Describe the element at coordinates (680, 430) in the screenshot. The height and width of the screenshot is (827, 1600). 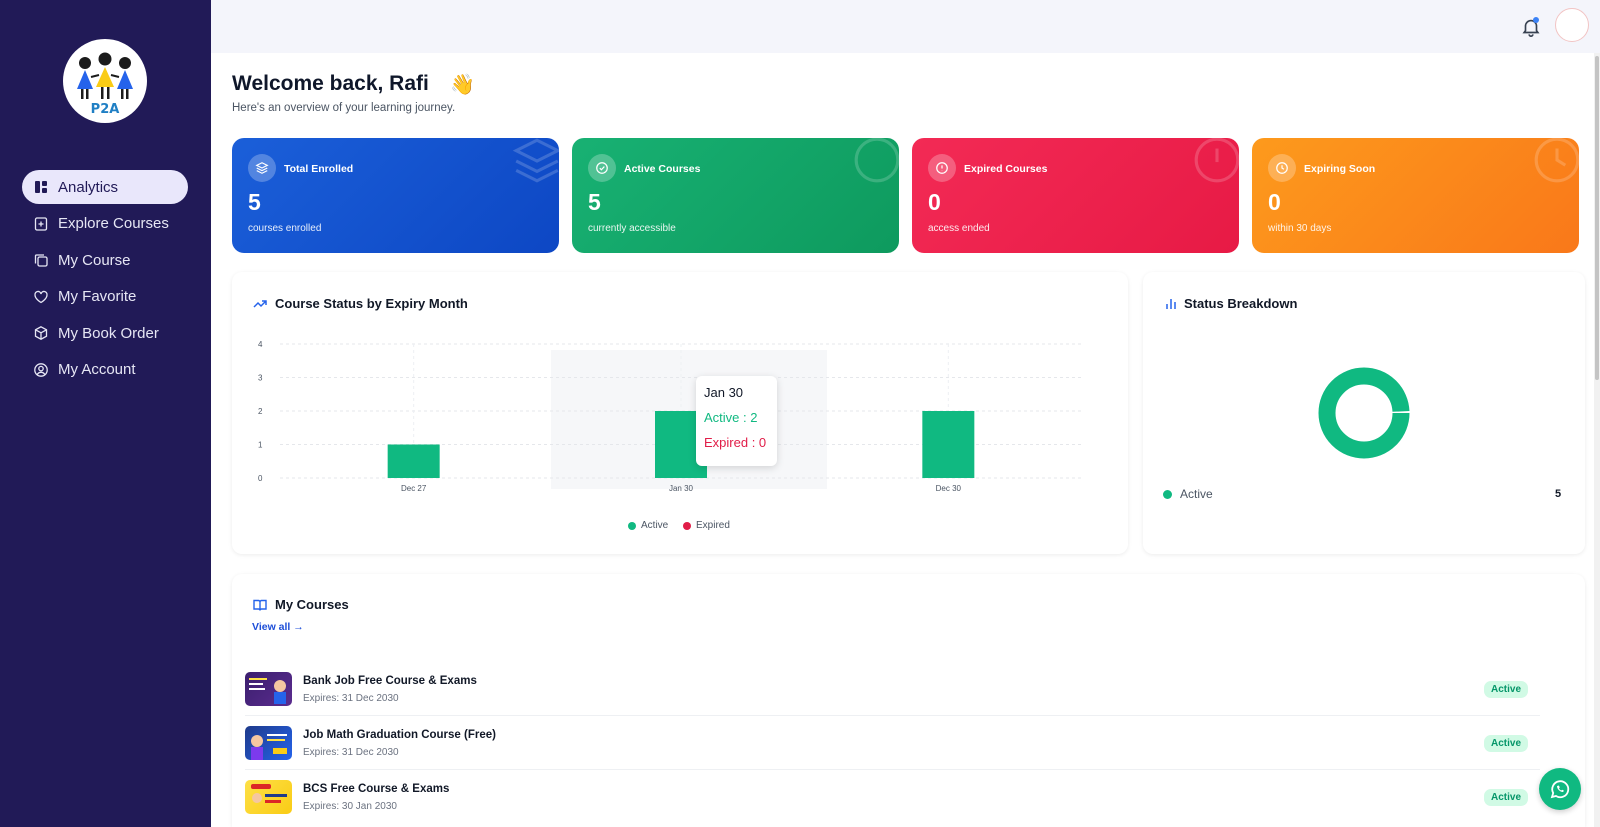
I see `expiry-bar-chart: 0 1 2 3 4 Dec 27 Jan 30 Dec 30` at that location.